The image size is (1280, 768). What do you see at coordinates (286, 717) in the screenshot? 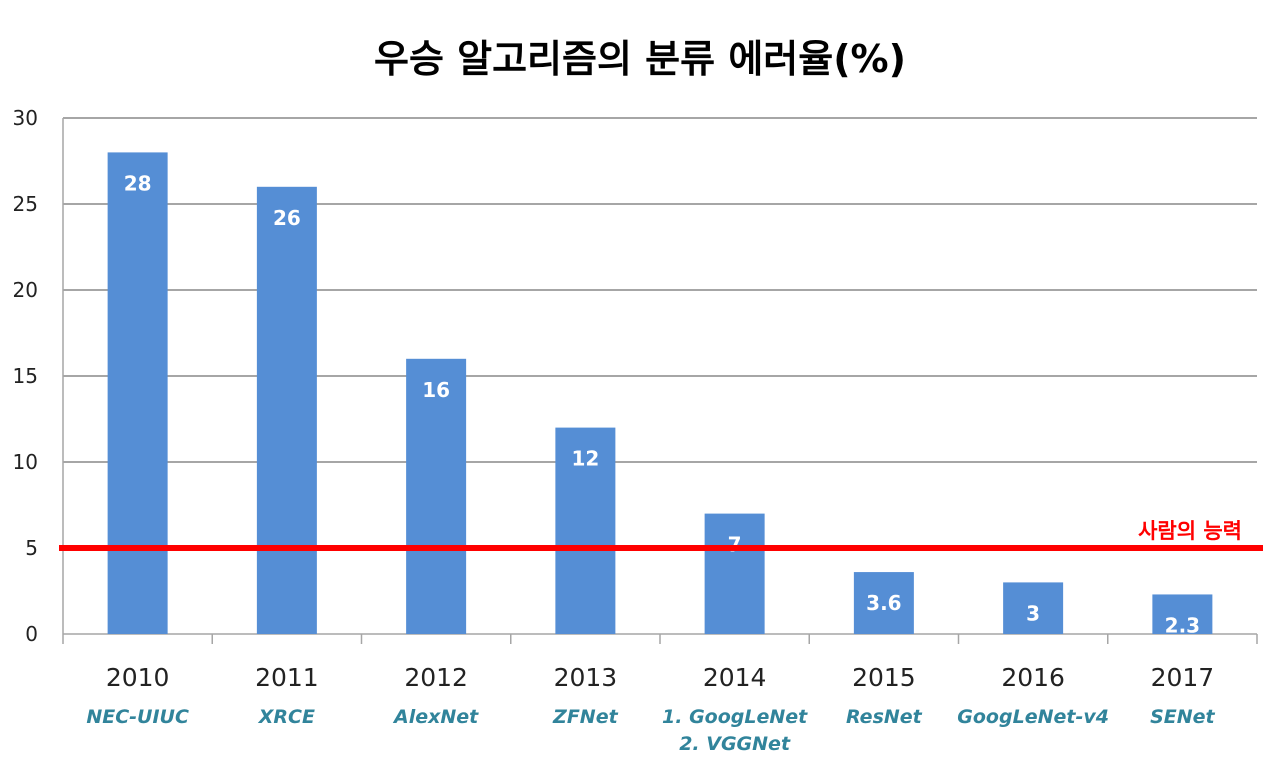
I see `algorithm-label: XRCE` at bounding box center [286, 717].